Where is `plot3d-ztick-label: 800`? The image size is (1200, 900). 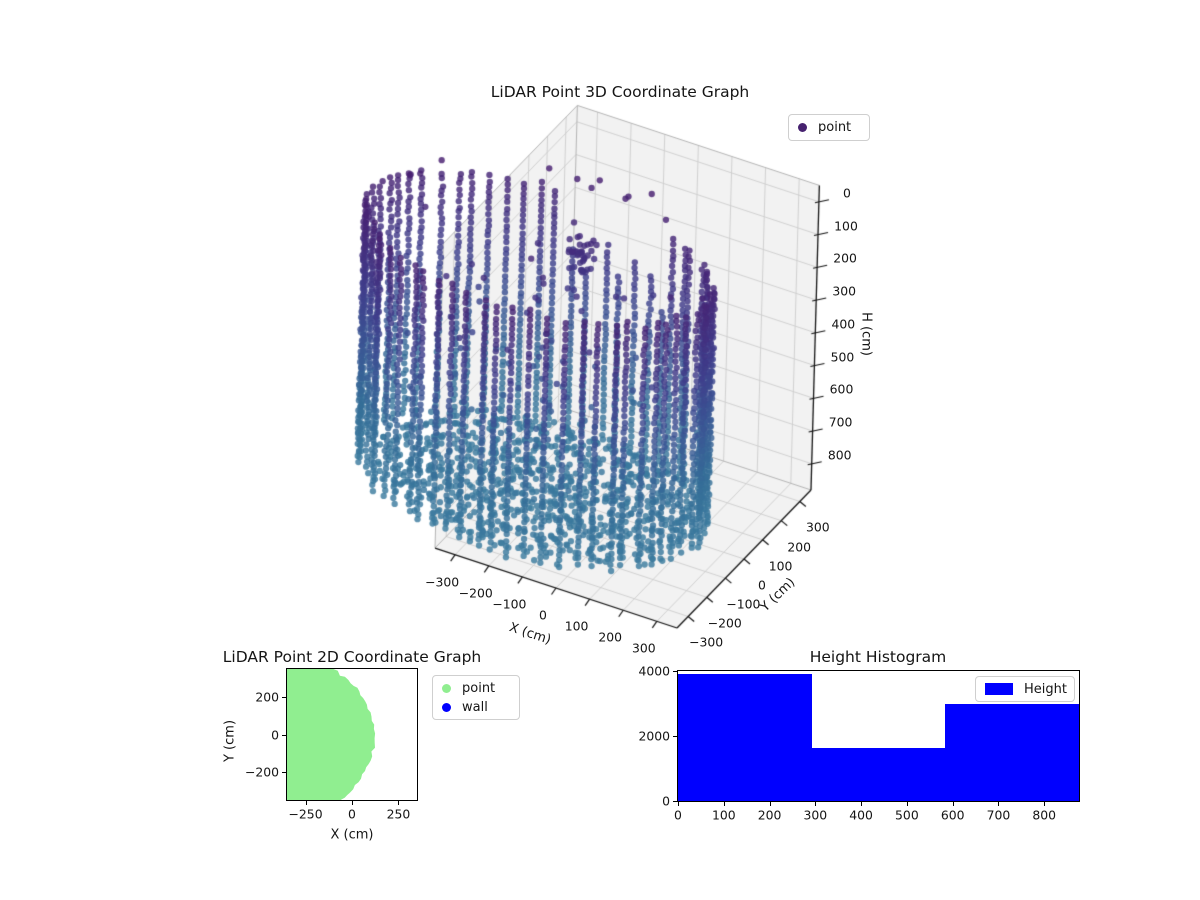
plot3d-ztick-label: 800 is located at coordinates (839, 455).